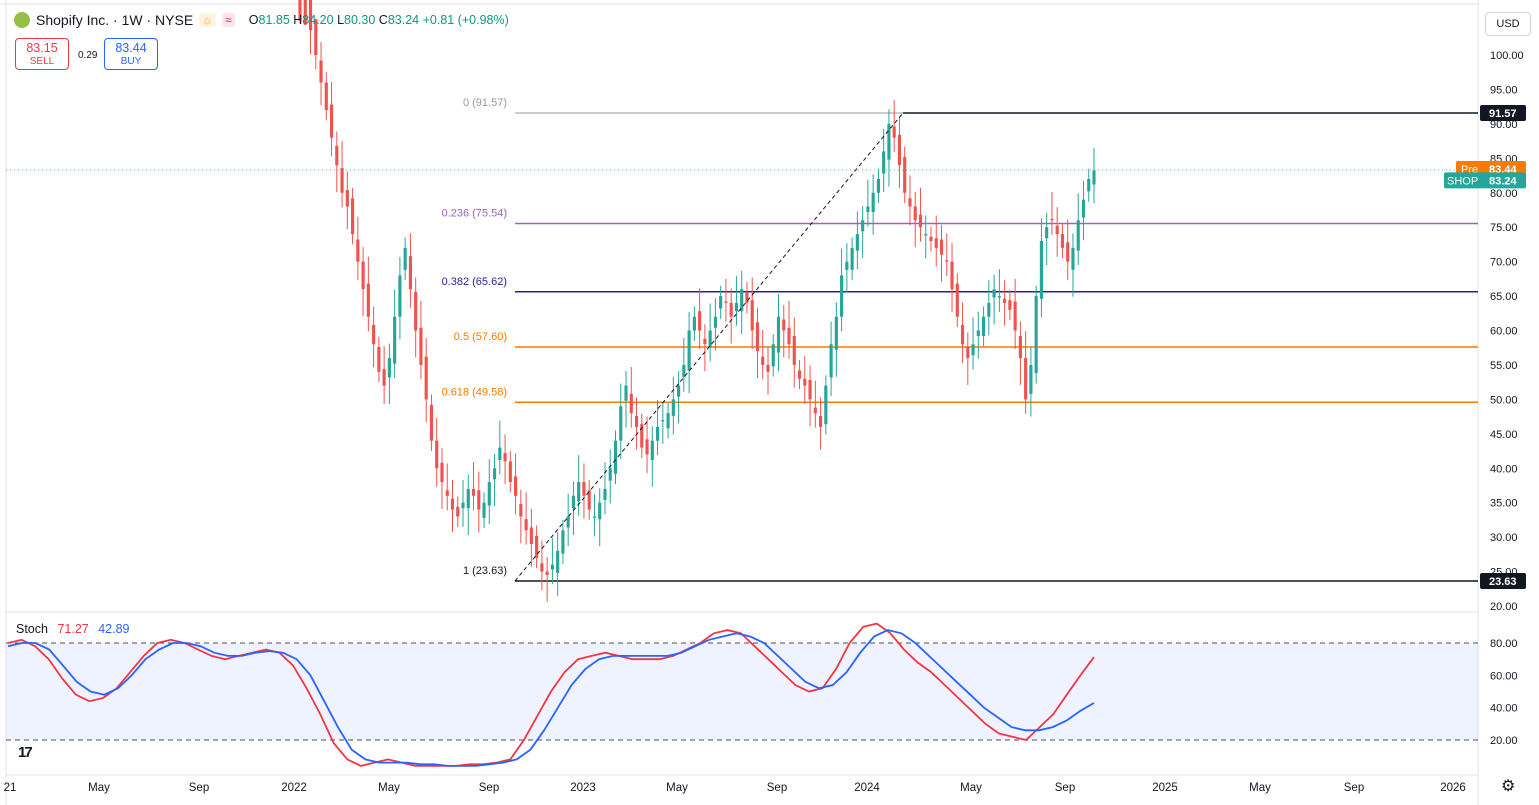  I want to click on time-tick-label: 2026, so click(1453, 788).